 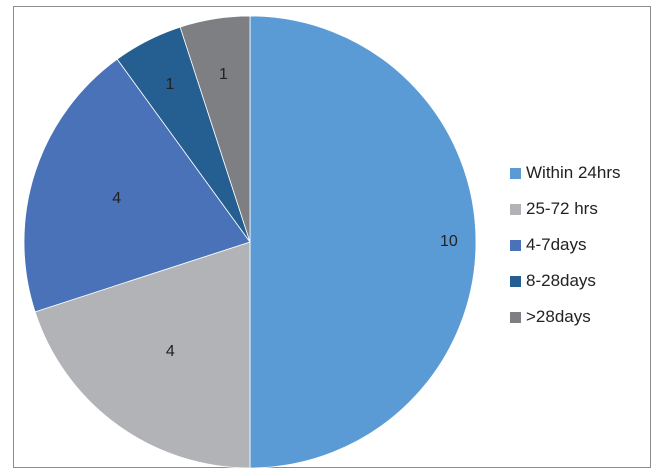 I want to click on legend-label-0: Within 24hrs, so click(x=573, y=172).